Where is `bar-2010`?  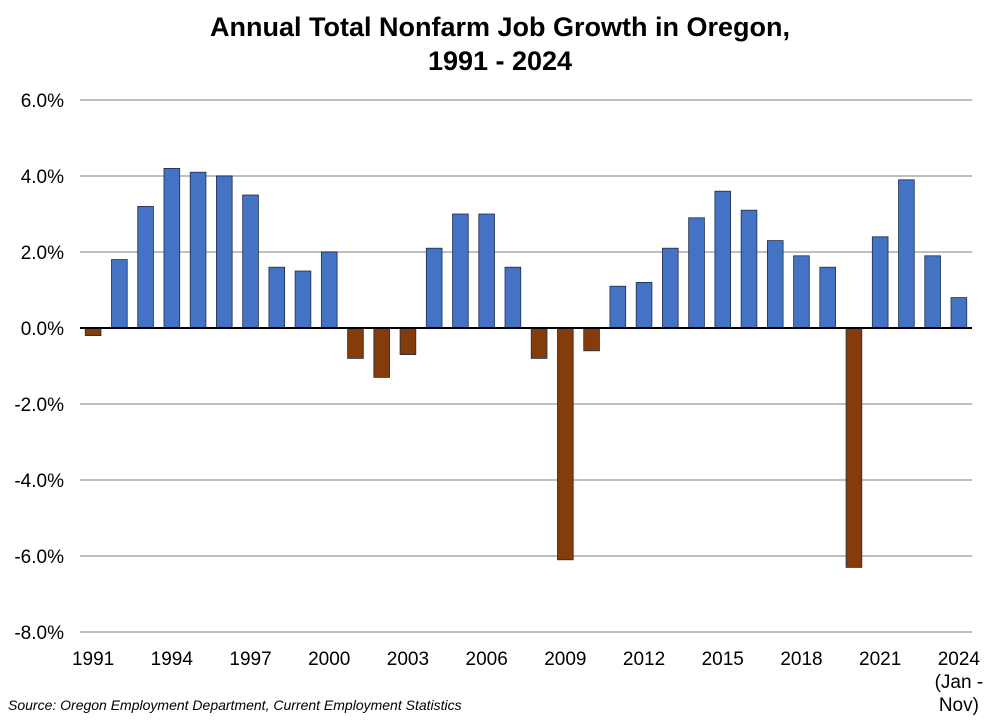
bar-2010 is located at coordinates (591, 339).